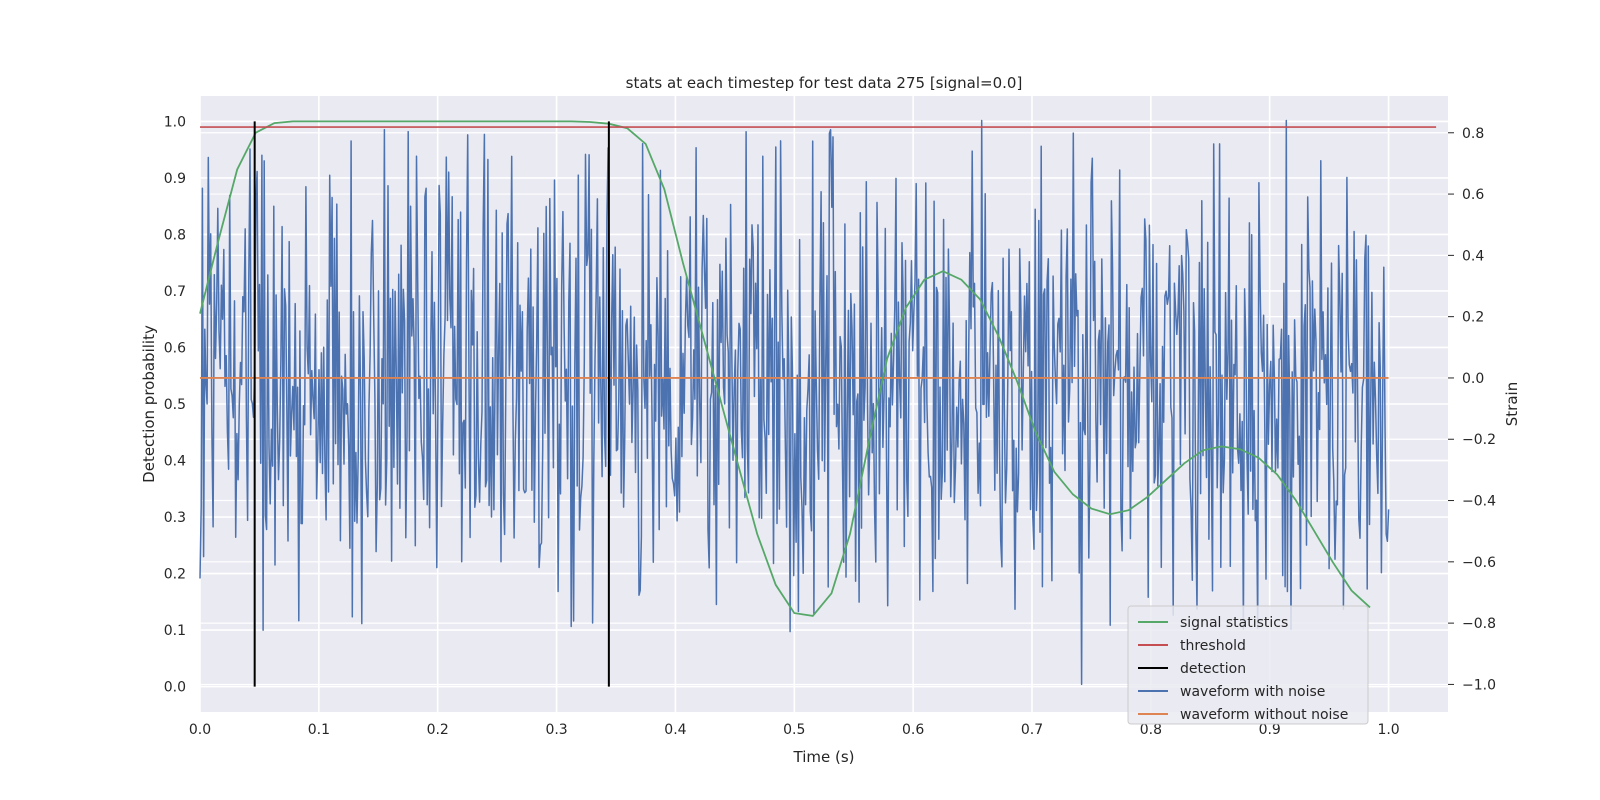 Image resolution: width=1600 pixels, height=800 pixels. I want to click on y2-tick-label: 0.4, so click(1473, 256).